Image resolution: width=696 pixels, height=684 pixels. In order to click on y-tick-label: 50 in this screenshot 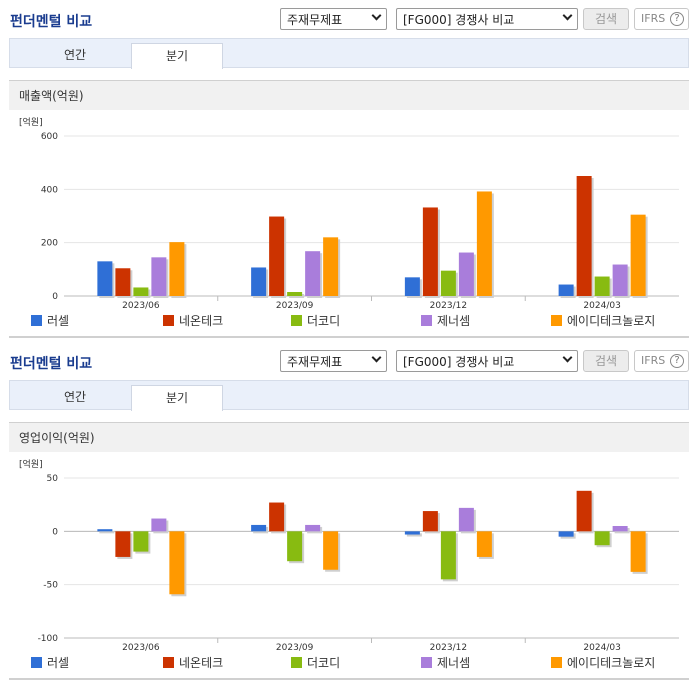, I will do `click(53, 479)`.